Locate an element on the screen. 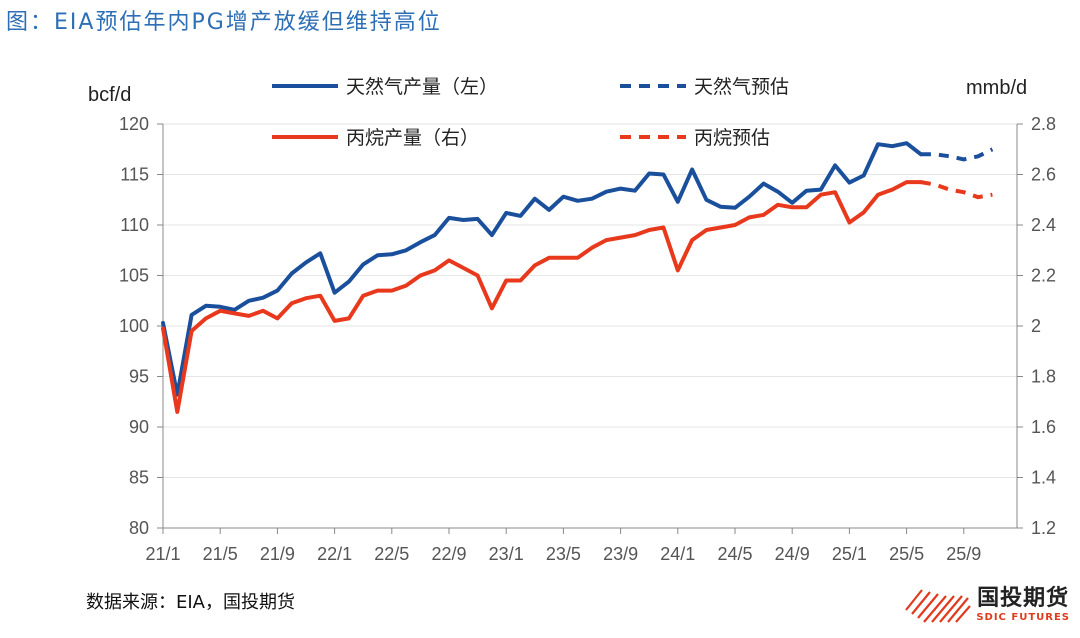  x-tick-label: 24/1 is located at coordinates (677, 554).